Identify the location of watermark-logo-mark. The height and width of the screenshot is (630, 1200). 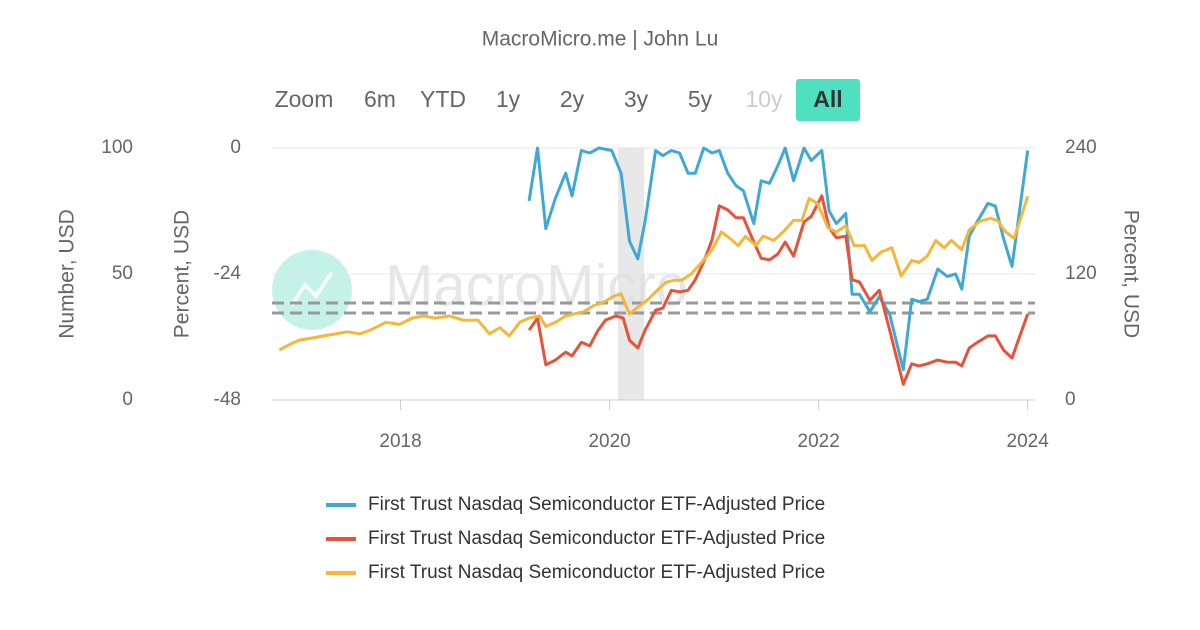
(312, 288).